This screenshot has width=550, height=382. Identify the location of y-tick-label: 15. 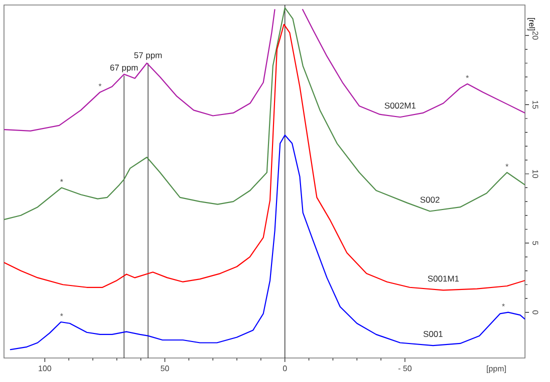
(535, 104).